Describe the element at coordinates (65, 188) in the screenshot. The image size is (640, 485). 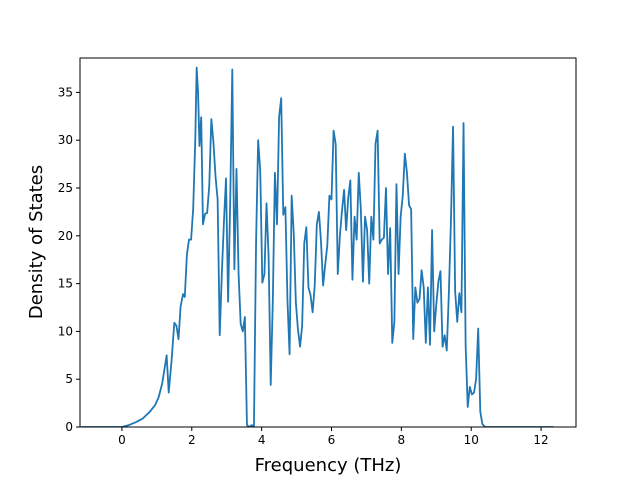
I see `y-tick-label: 25` at that location.